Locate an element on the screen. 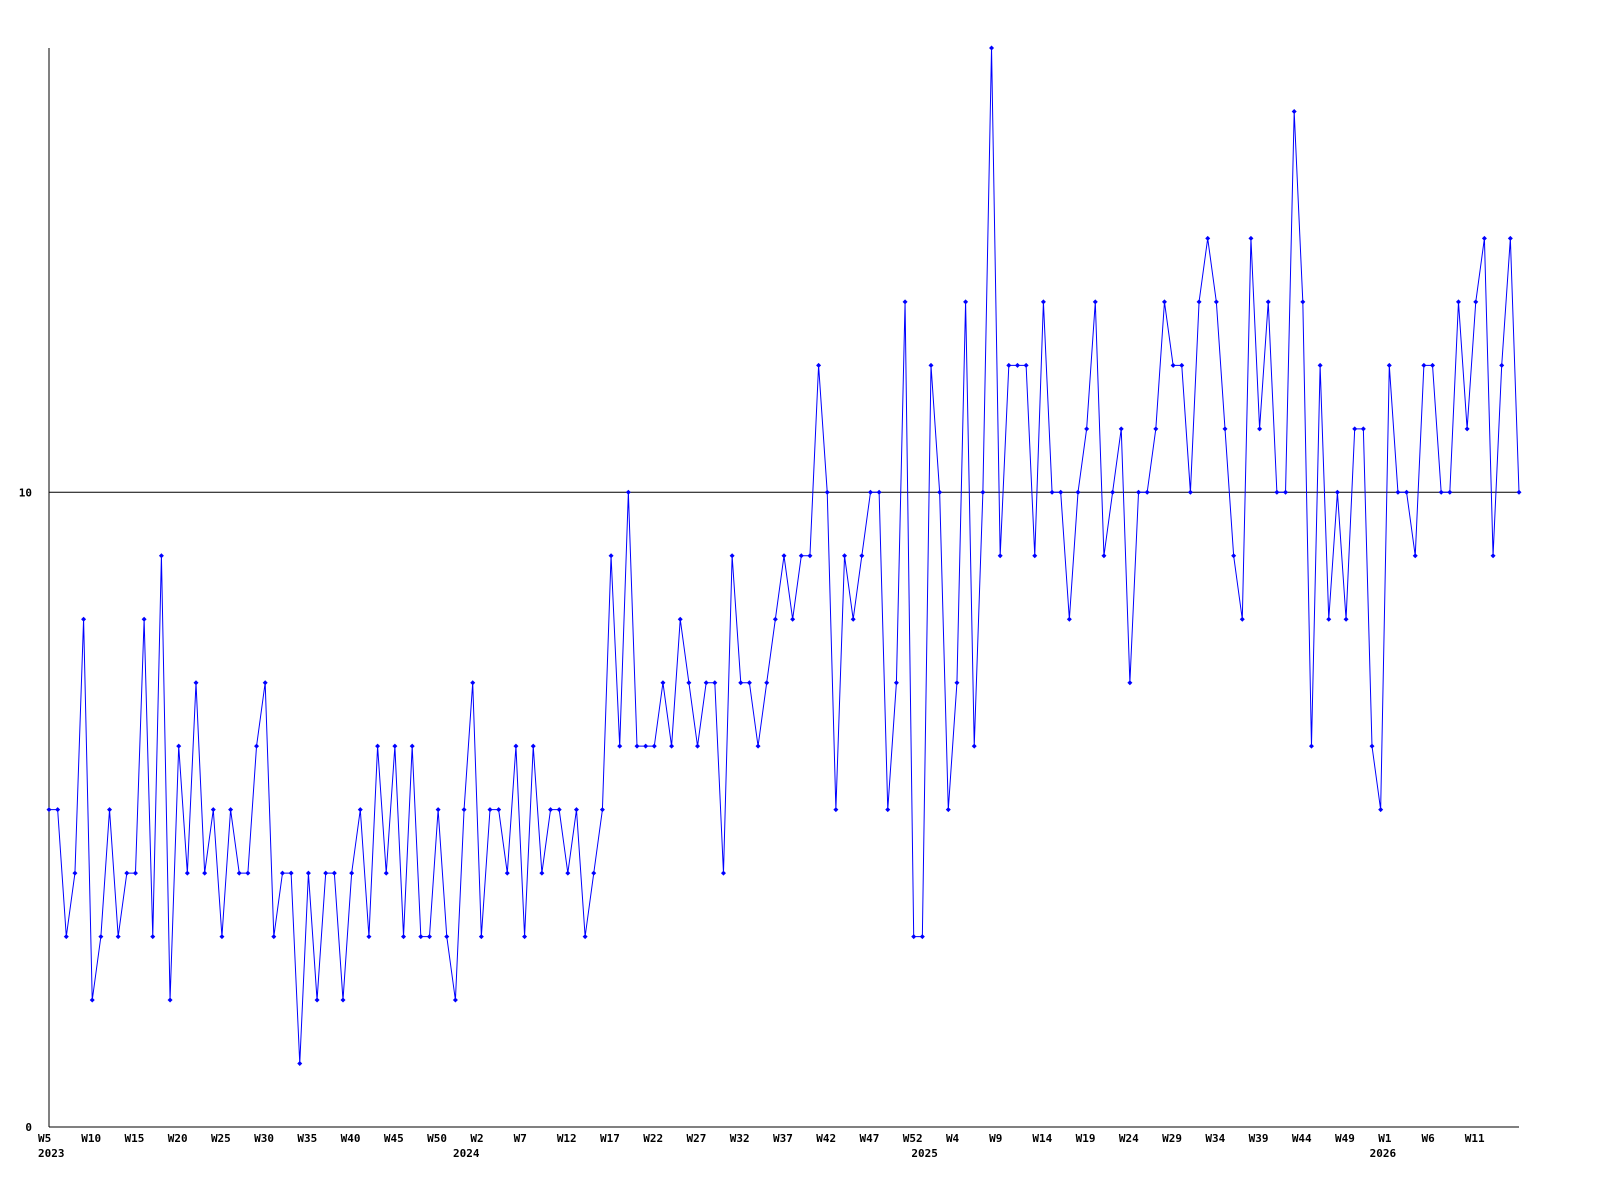 The height and width of the screenshot is (1200, 1600). x-tick-label: W47 is located at coordinates (869, 1138).